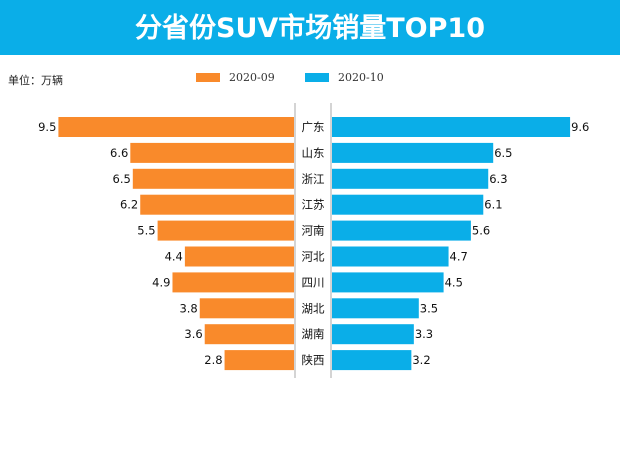 This screenshot has width=620, height=465. What do you see at coordinates (35, 80) in the screenshot?
I see `unit-label: 单位：万辆` at bounding box center [35, 80].